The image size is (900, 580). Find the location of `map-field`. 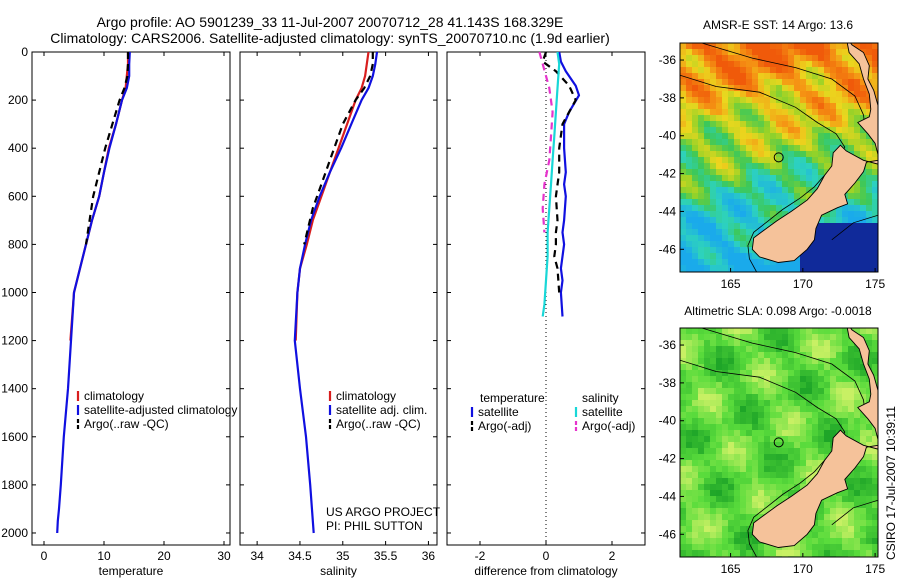

map-field is located at coordinates (779, 157).